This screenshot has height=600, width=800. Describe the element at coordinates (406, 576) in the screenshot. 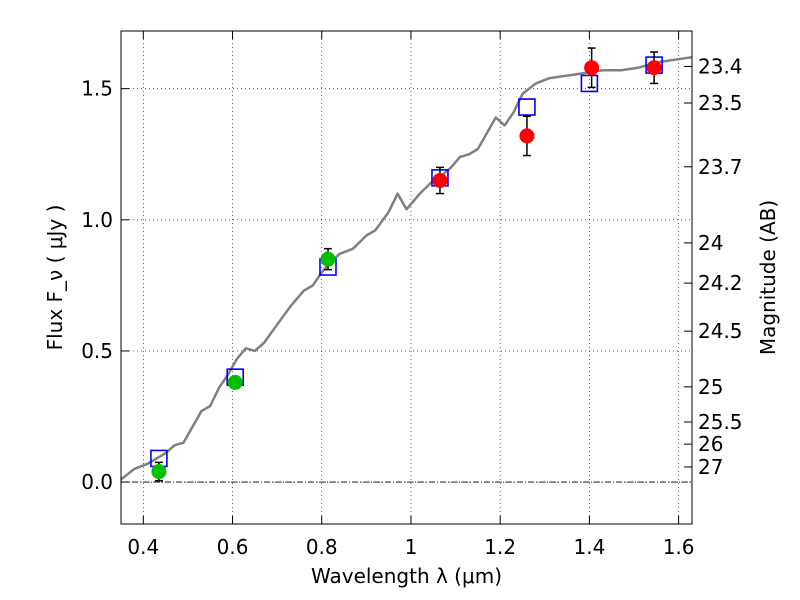

I see `x-axis-label: Wavelength λ (μm)` at that location.